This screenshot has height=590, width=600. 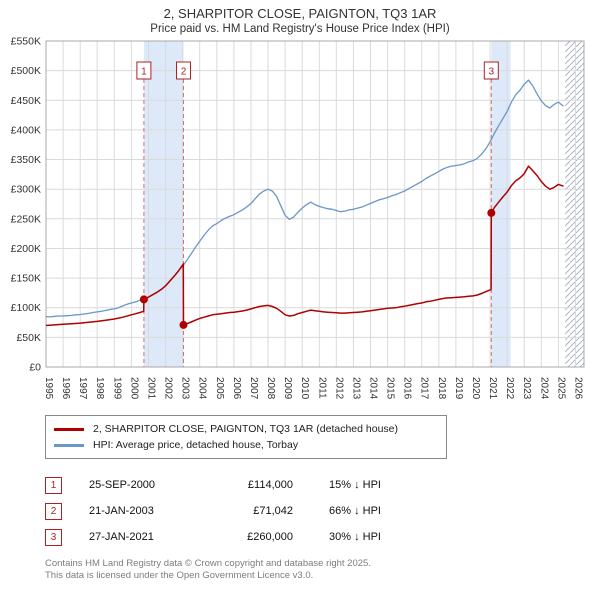 What do you see at coordinates (373, 388) in the screenshot?
I see `x-axis-label: 2014` at bounding box center [373, 388].